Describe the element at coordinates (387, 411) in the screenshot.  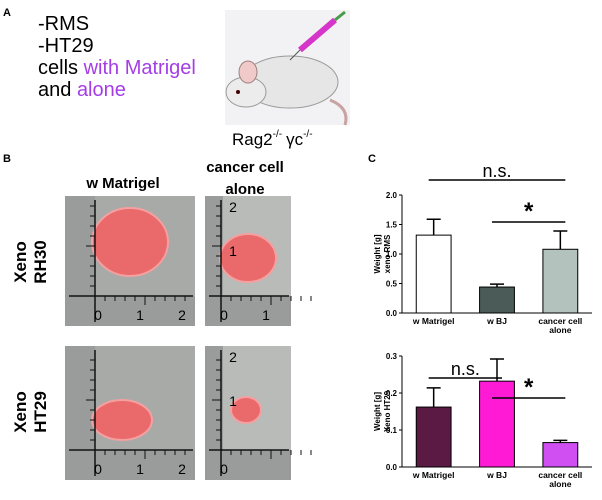
I see `y-axis-label: Xeno HT29` at that location.